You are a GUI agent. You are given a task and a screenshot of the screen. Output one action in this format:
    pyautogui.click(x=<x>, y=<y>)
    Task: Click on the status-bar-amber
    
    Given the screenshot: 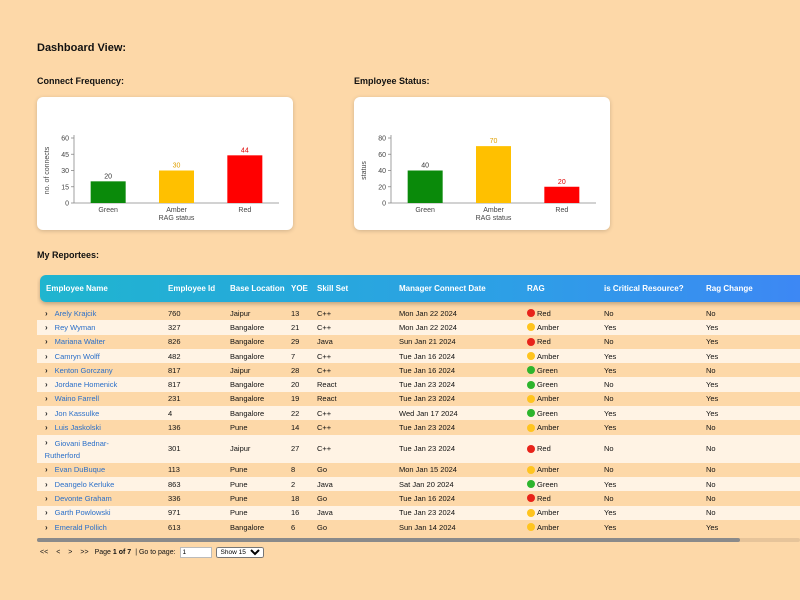 What is the action you would take?
    pyautogui.click(x=493, y=174)
    